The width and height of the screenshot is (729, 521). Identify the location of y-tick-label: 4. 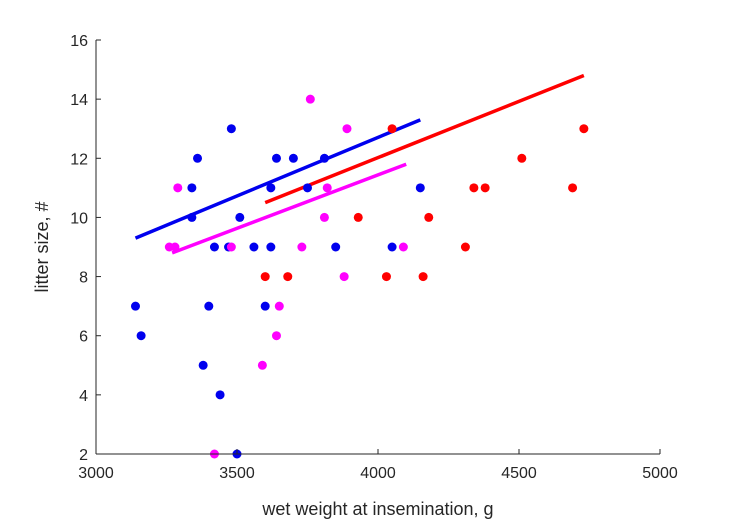
(83, 396).